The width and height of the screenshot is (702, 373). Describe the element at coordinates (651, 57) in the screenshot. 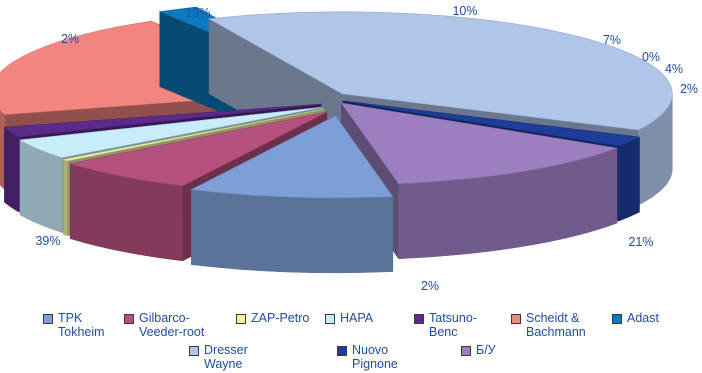

I see `data-label-zap-petro: 0%` at that location.